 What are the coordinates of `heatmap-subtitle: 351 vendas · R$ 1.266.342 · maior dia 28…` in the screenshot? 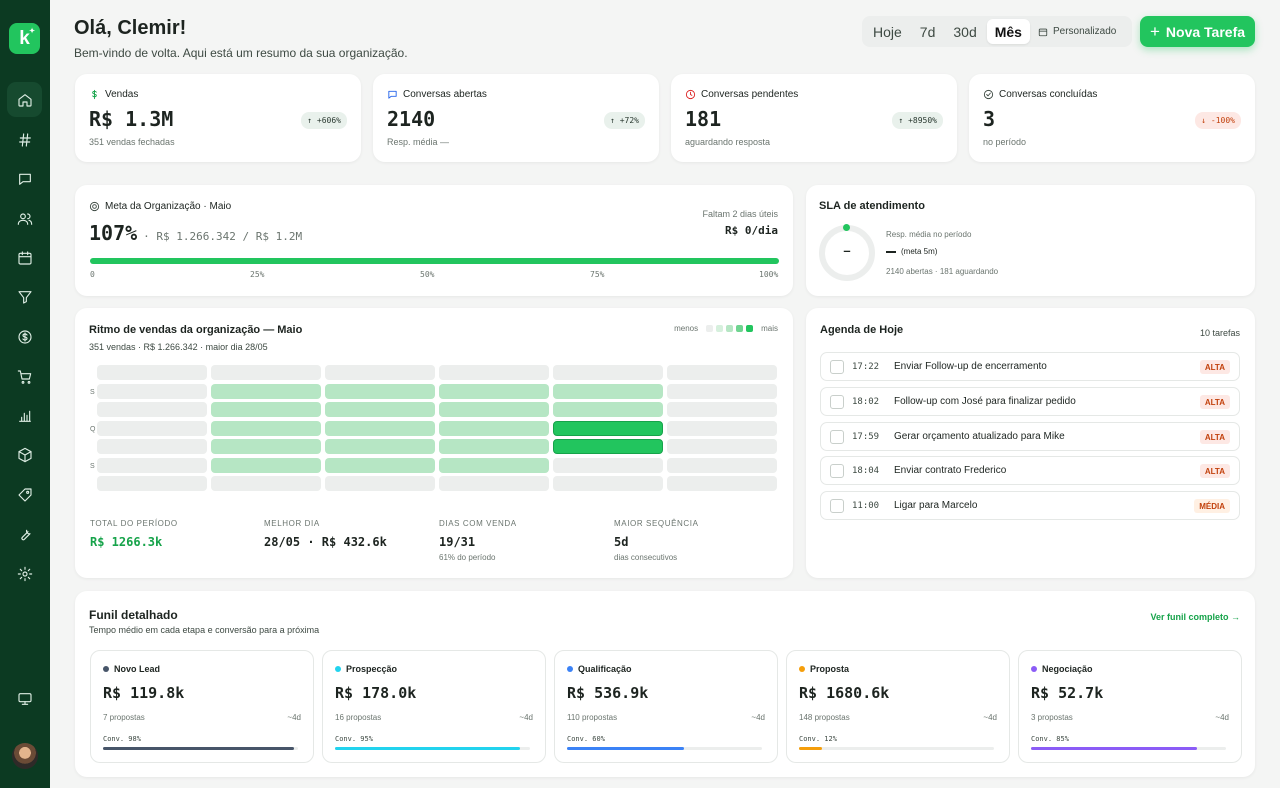 It's located at (178, 347).